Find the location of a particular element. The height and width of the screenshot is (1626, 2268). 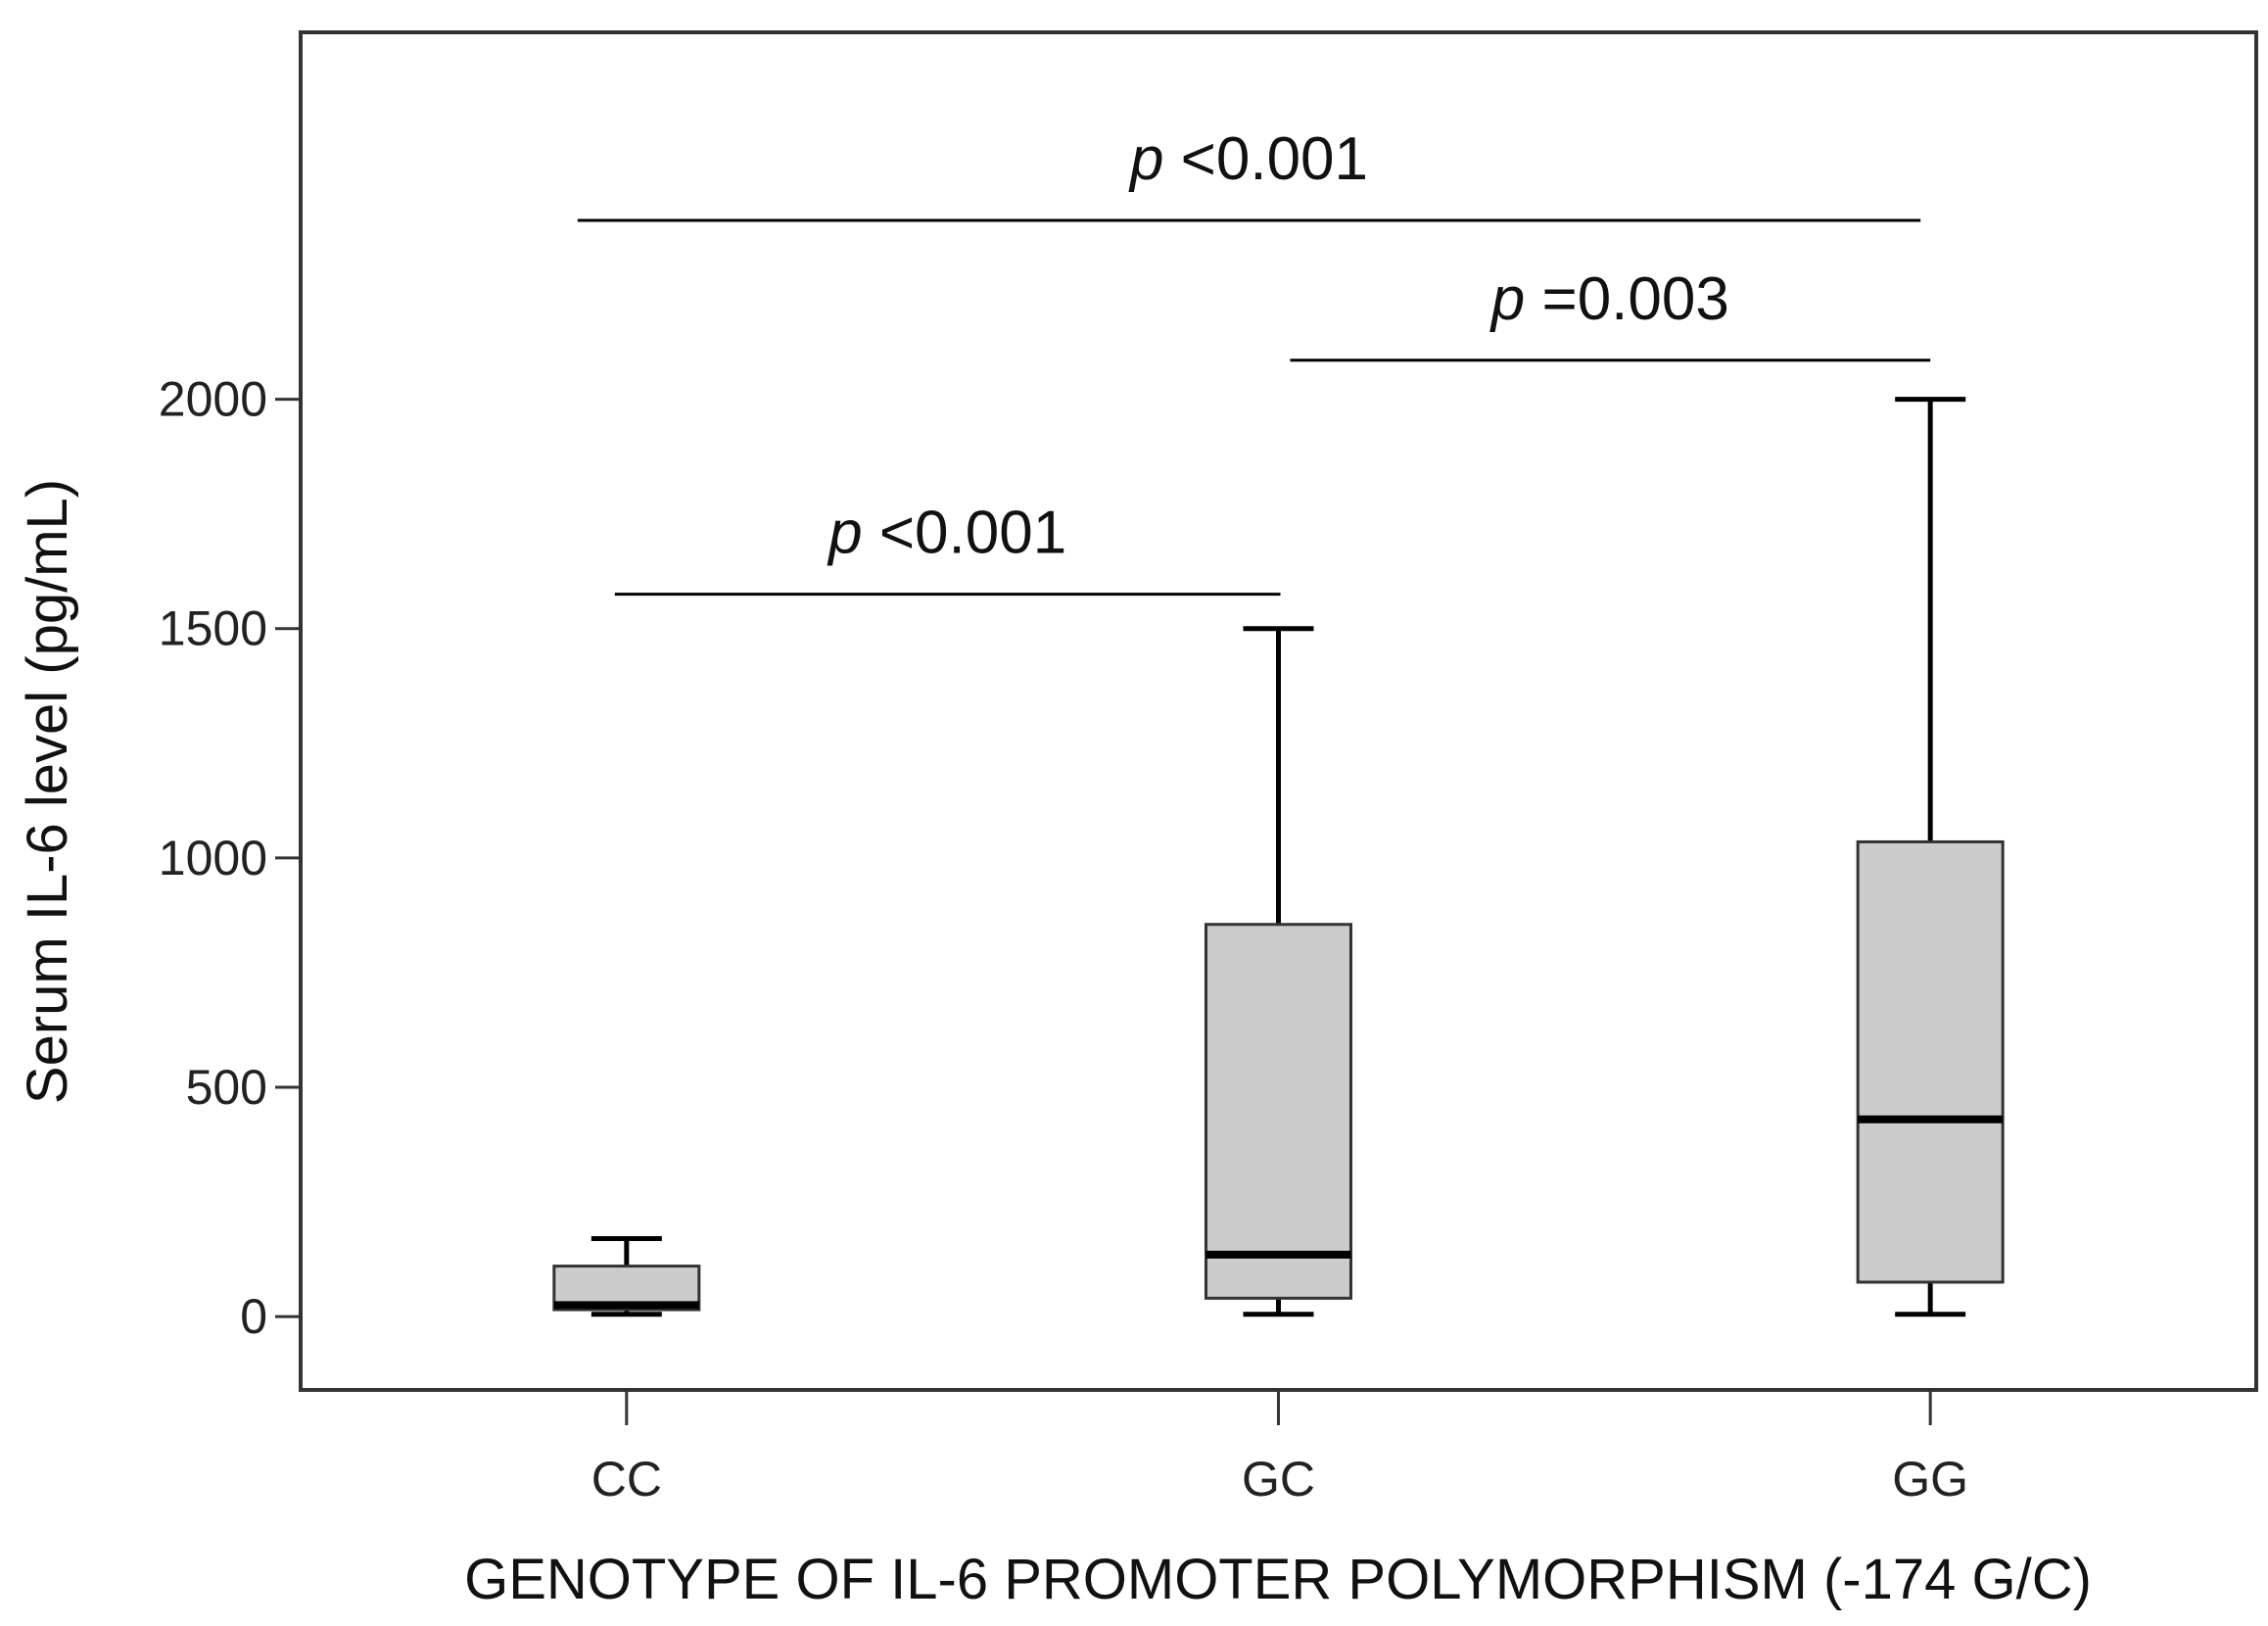

sig-cc-gc-label: p <0.001 is located at coordinates (946, 533).